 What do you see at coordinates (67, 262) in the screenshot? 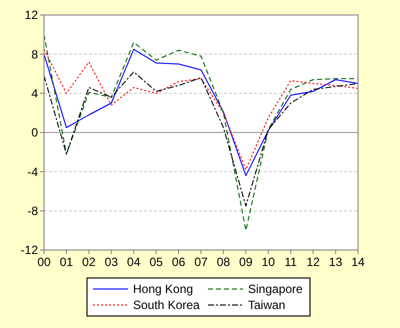
I see `x-tick-label: 01` at bounding box center [67, 262].